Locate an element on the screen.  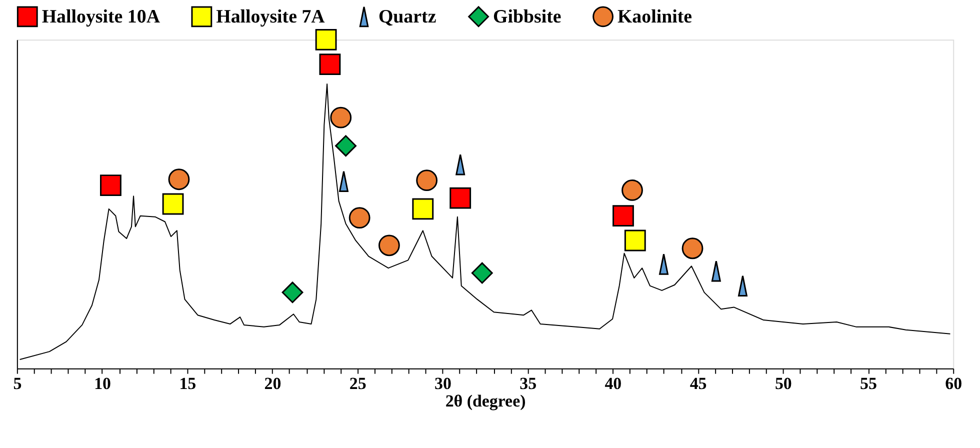
x-axis-title: 2θ (degree) is located at coordinates (485, 401).